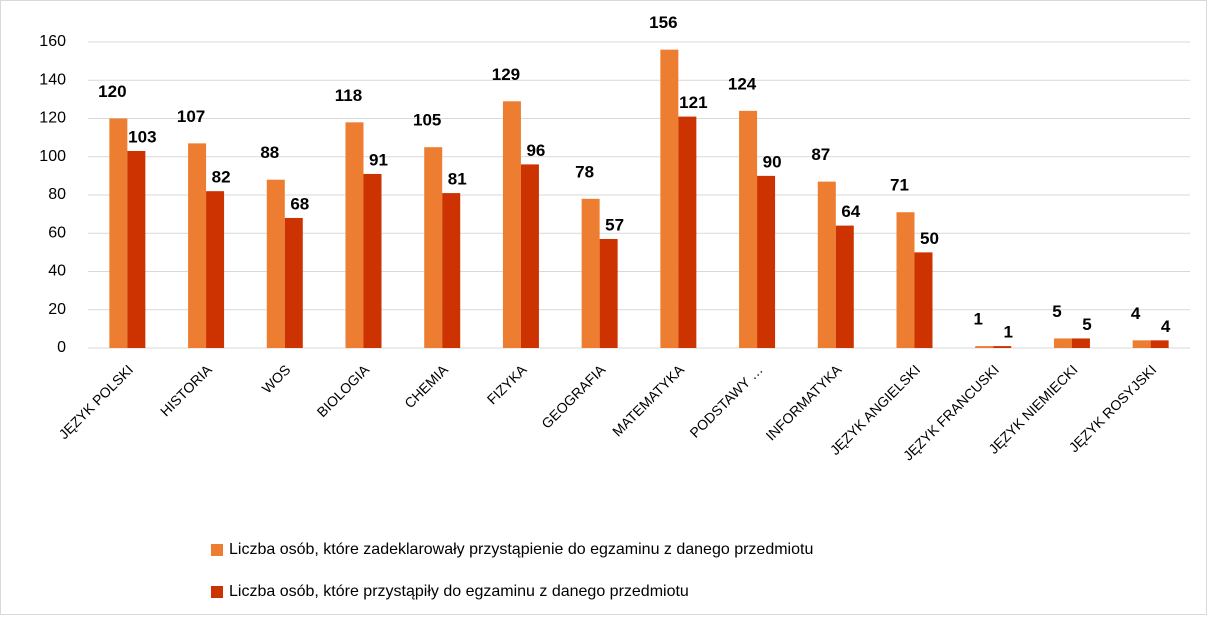  What do you see at coordinates (52, 118) in the screenshot?
I see `y-tick-label: 120` at bounding box center [52, 118].